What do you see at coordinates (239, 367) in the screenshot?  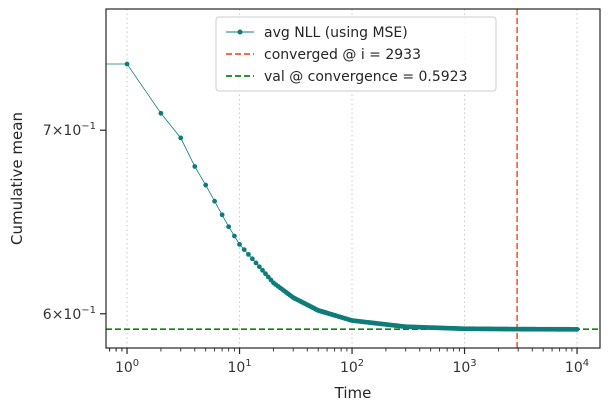 I see `x-tick-label: 101` at bounding box center [239, 367].